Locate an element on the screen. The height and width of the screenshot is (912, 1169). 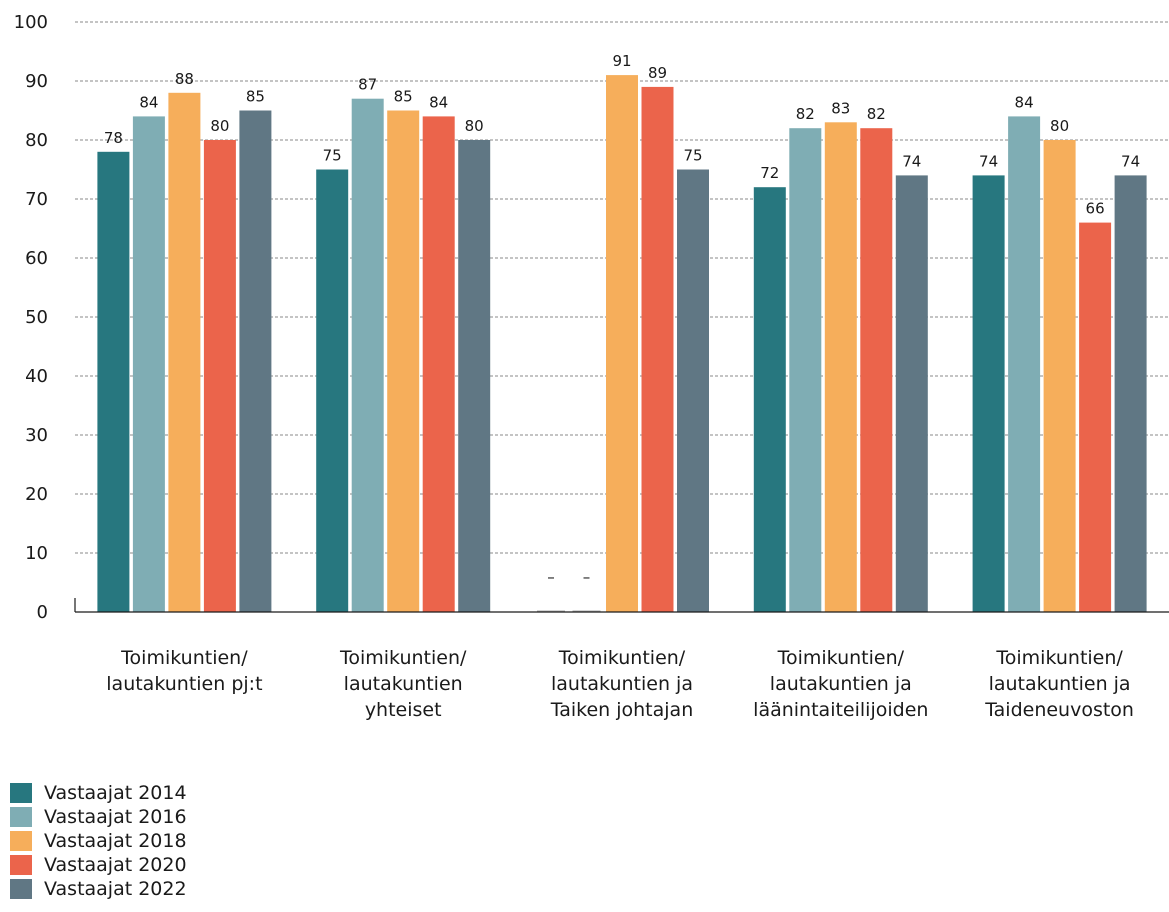
data-label: 78 is located at coordinates (113, 138).